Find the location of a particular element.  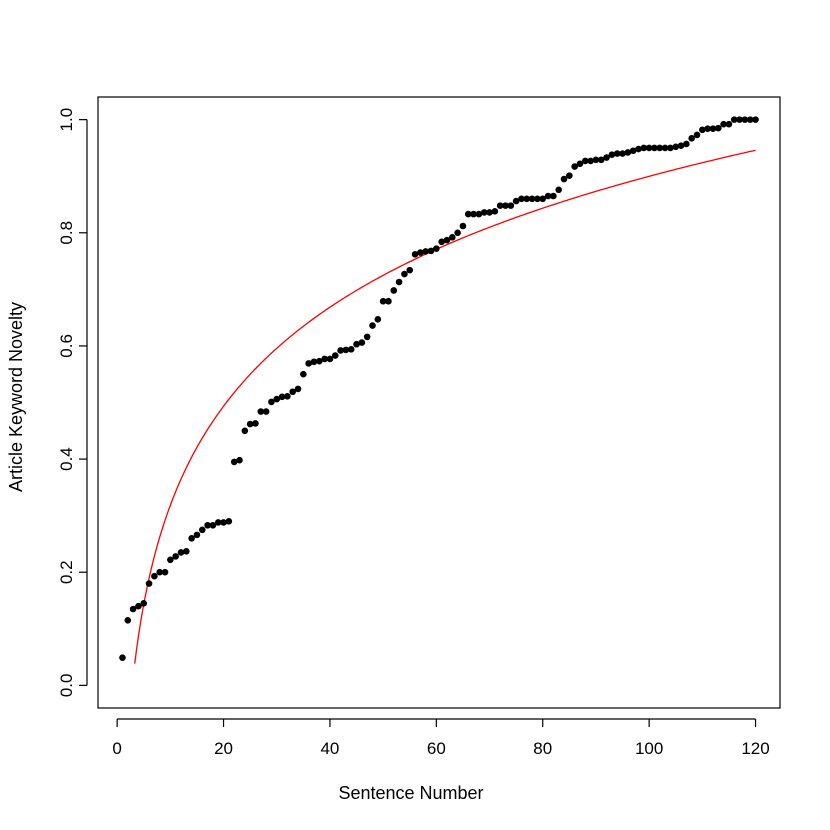

x-tick-label: 20 is located at coordinates (223, 748).